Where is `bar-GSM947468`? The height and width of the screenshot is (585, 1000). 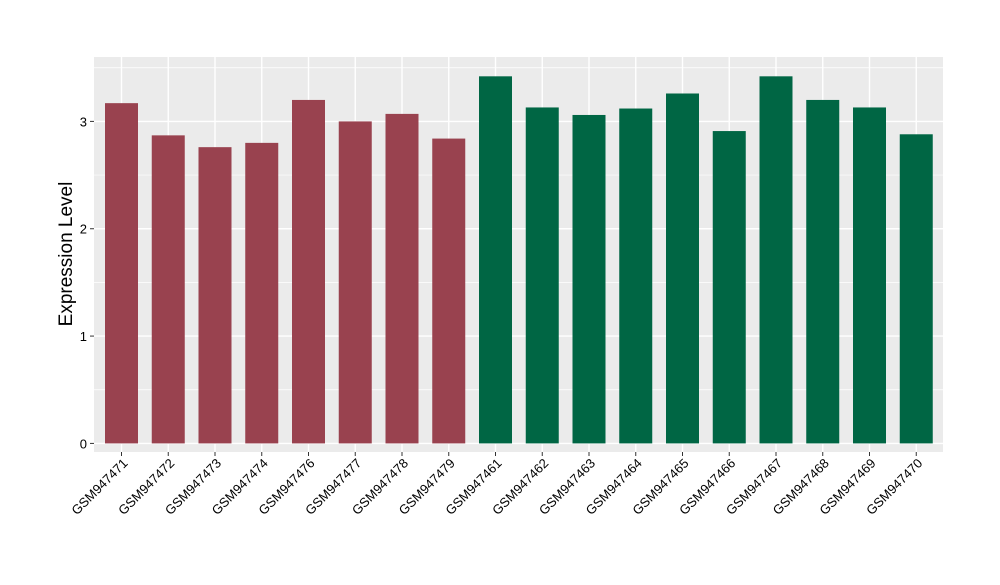 bar-GSM947468 is located at coordinates (823, 271).